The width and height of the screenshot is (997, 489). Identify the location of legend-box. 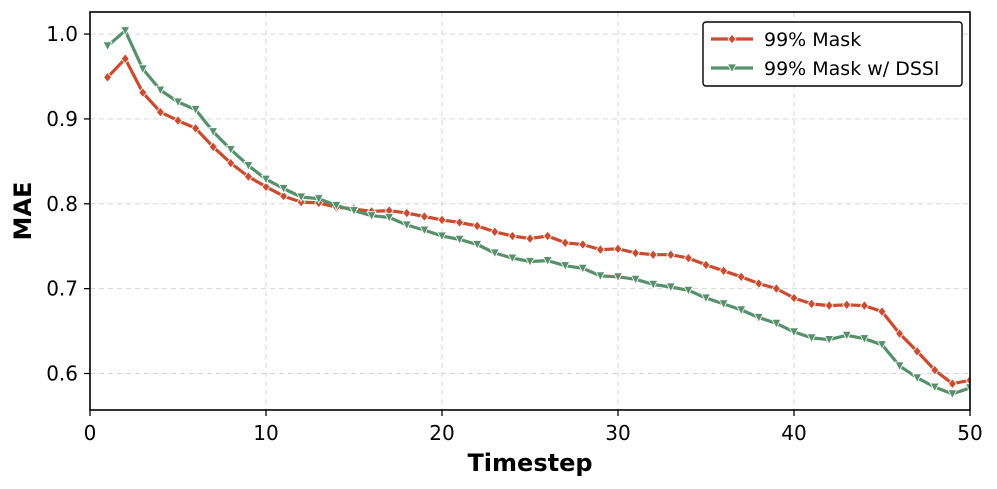
(832, 54).